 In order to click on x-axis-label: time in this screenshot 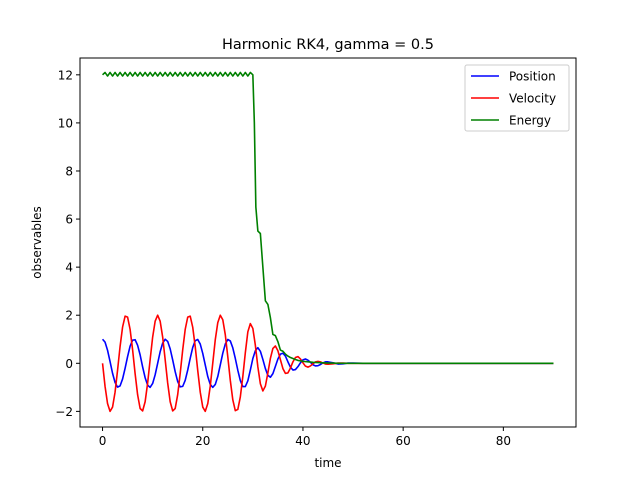, I will do `click(327, 463)`.